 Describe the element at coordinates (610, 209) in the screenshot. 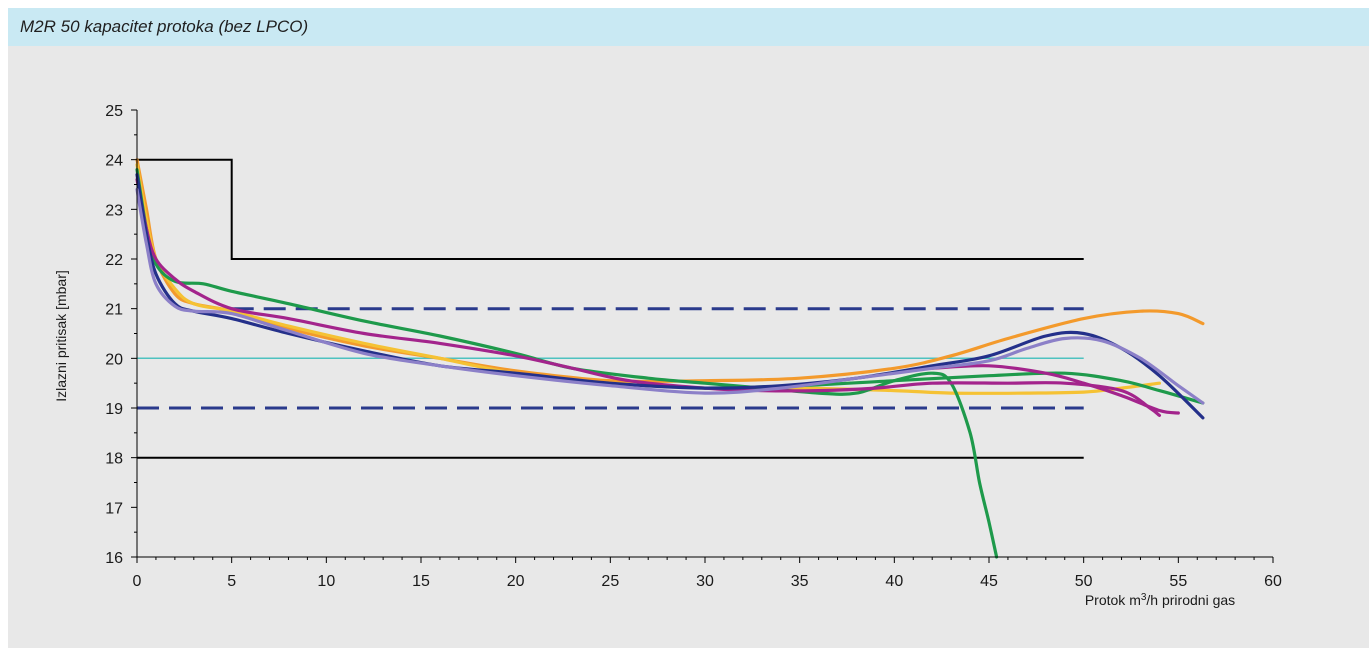

I see `reference-line-solid-black` at that location.